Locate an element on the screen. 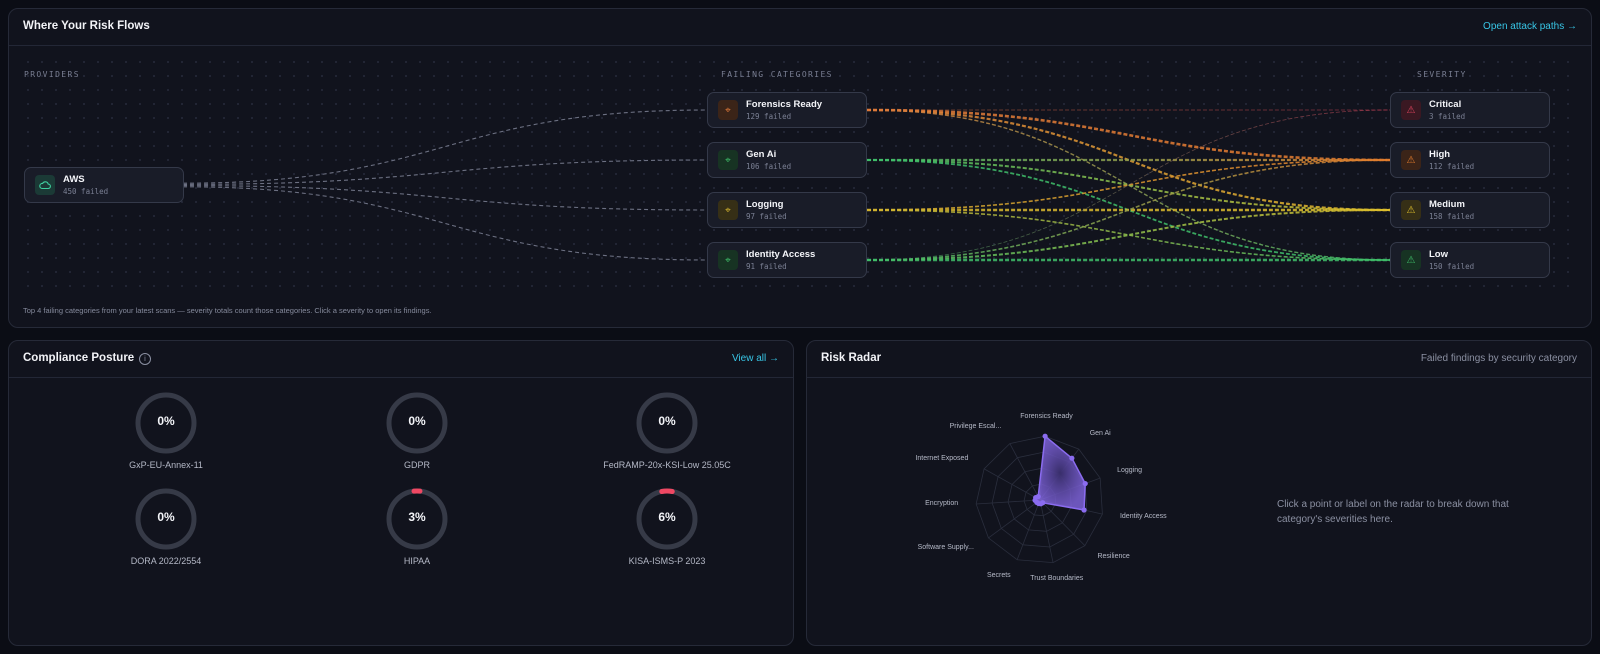  compliance-gauge: 0% GDPR is located at coordinates (417, 438).